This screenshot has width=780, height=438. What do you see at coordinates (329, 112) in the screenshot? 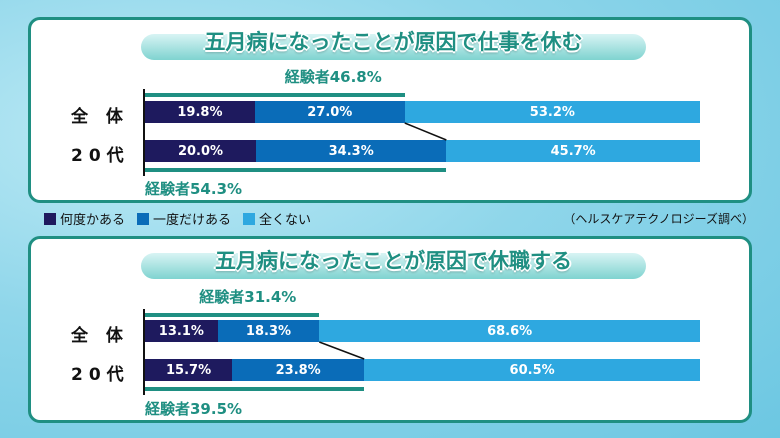
I see `bar-segment: 27.0%` at bounding box center [329, 112].